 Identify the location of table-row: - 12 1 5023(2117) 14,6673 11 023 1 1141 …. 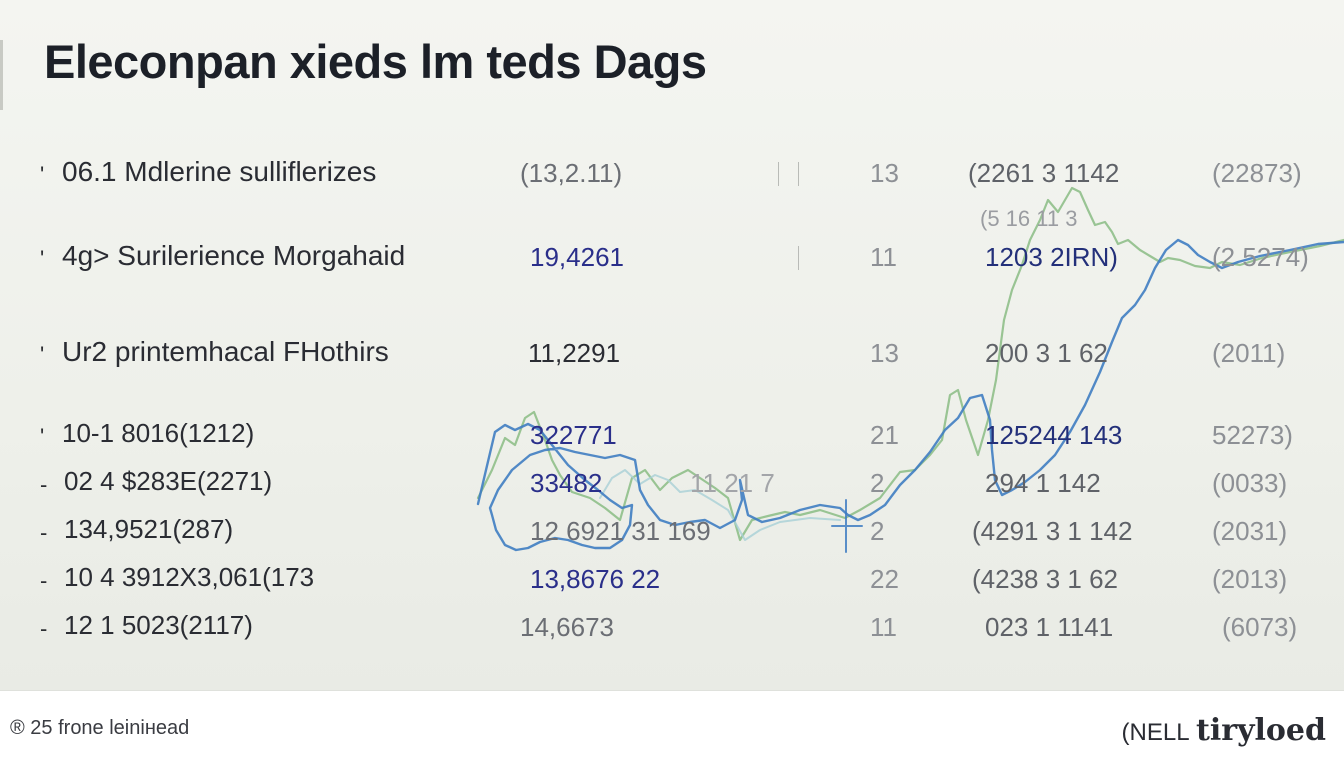
(672, 630).